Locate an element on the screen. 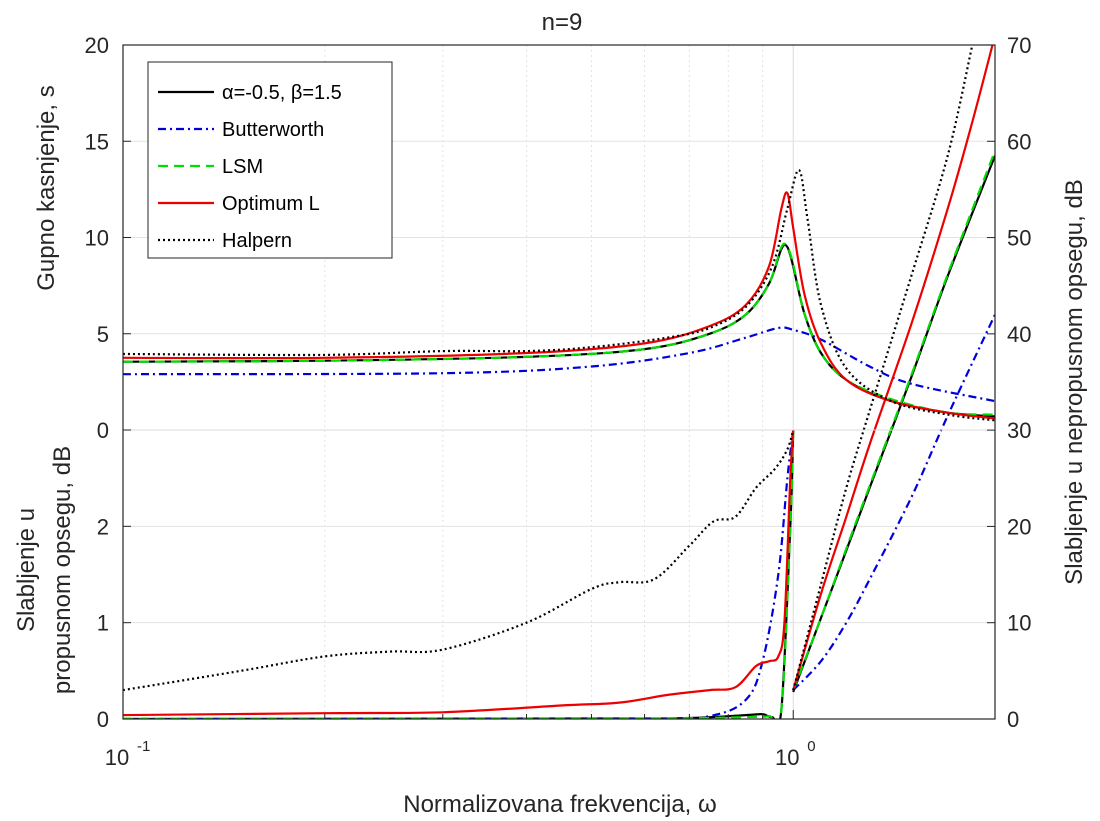  x-axis-label: Normalizovana frekvencija, ω is located at coordinates (560, 804).